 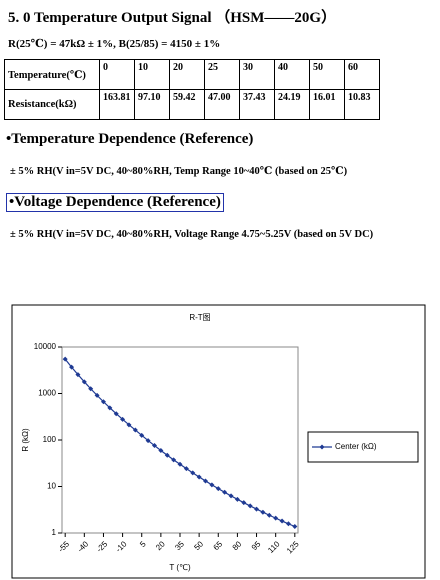 What do you see at coordinates (115, 202) in the screenshot?
I see `section-heading: •Voltage Dependence (Reference)` at bounding box center [115, 202].